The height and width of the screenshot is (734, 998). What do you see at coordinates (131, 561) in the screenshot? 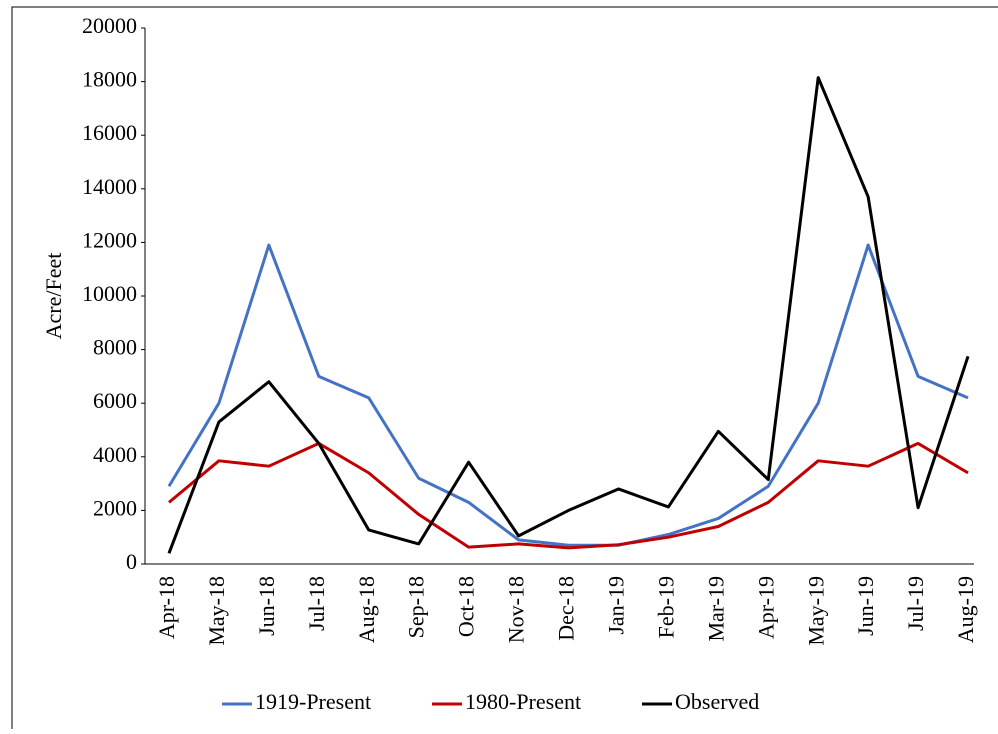
I see `y-tick-label: 0` at bounding box center [131, 561].